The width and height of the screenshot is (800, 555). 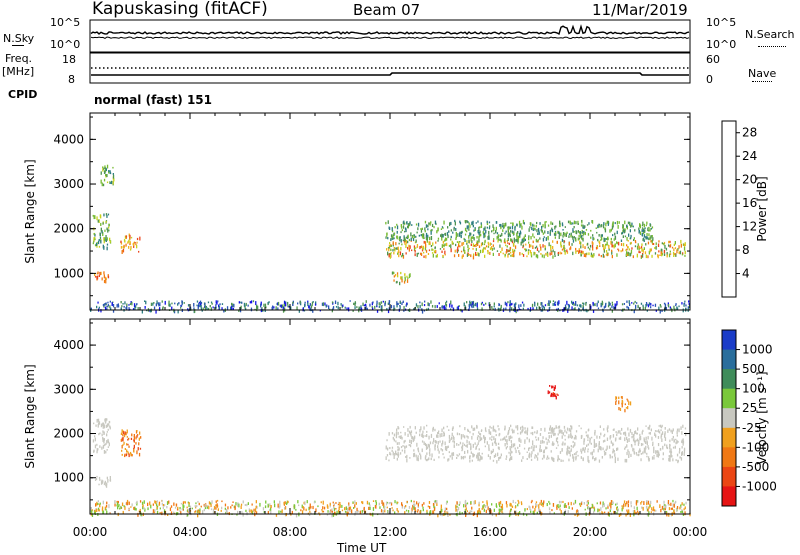 I want to click on x-tick-label: 00:00, so click(x=90, y=532).